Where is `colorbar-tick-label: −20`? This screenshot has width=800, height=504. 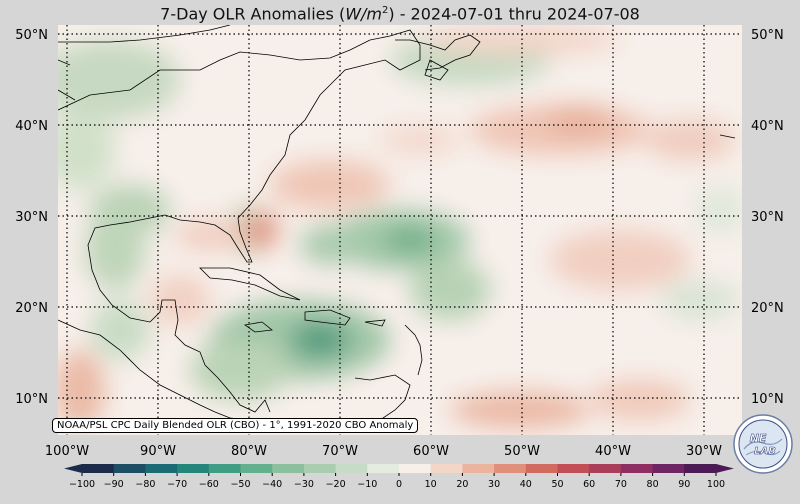 colorbar-tick-label: −20 is located at coordinates (336, 484).